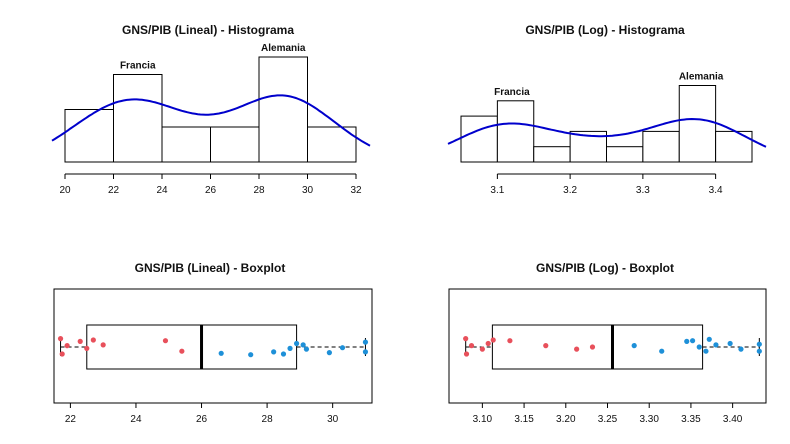 This screenshot has width=790, height=444. I want to click on boxplot-linear-tick-label: 26, so click(202, 419).